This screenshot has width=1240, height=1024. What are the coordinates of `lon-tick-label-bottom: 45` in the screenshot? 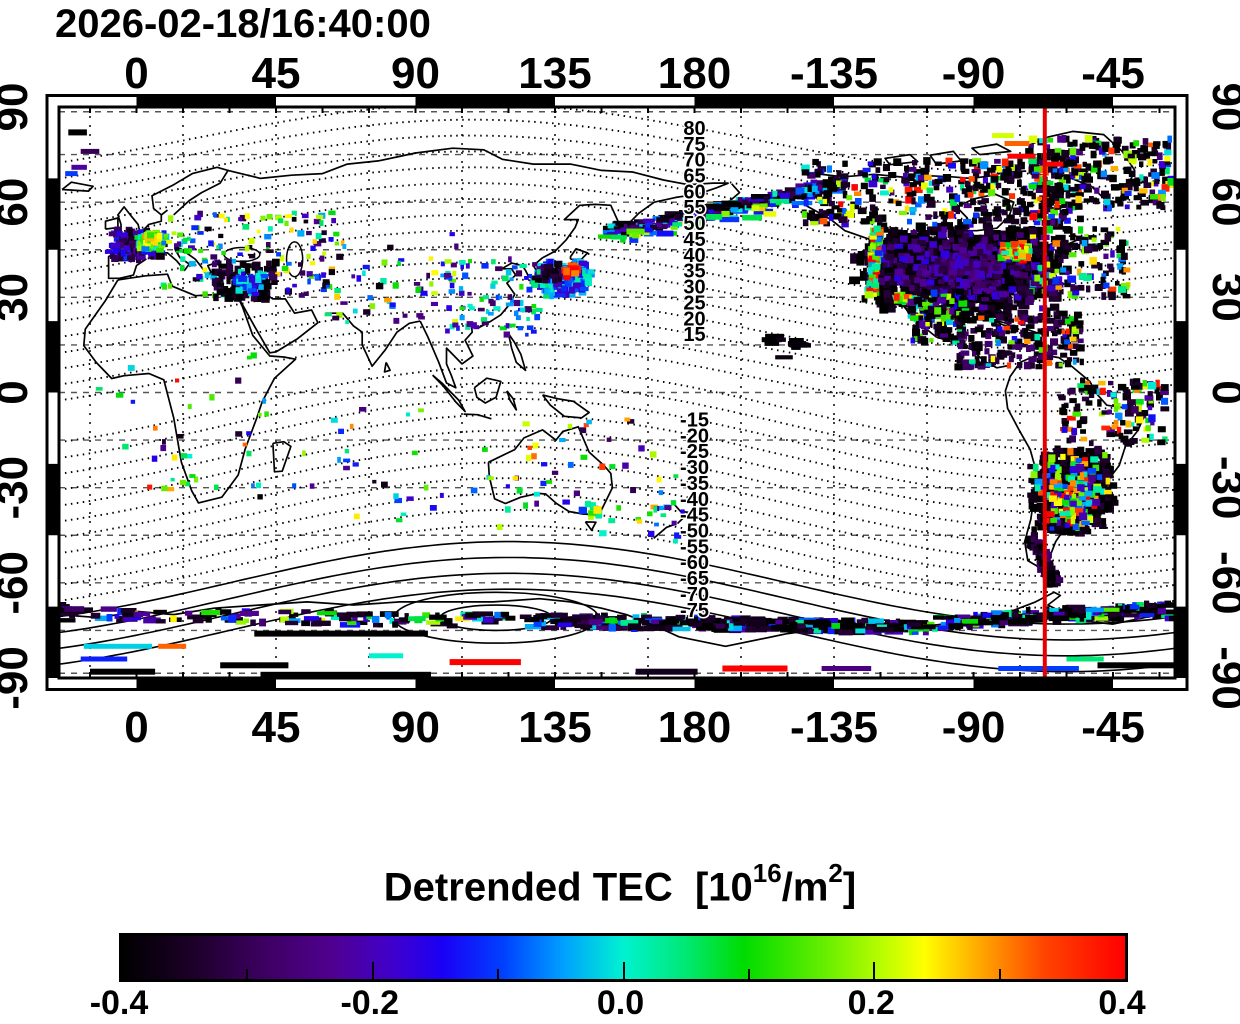 It's located at (276, 727).